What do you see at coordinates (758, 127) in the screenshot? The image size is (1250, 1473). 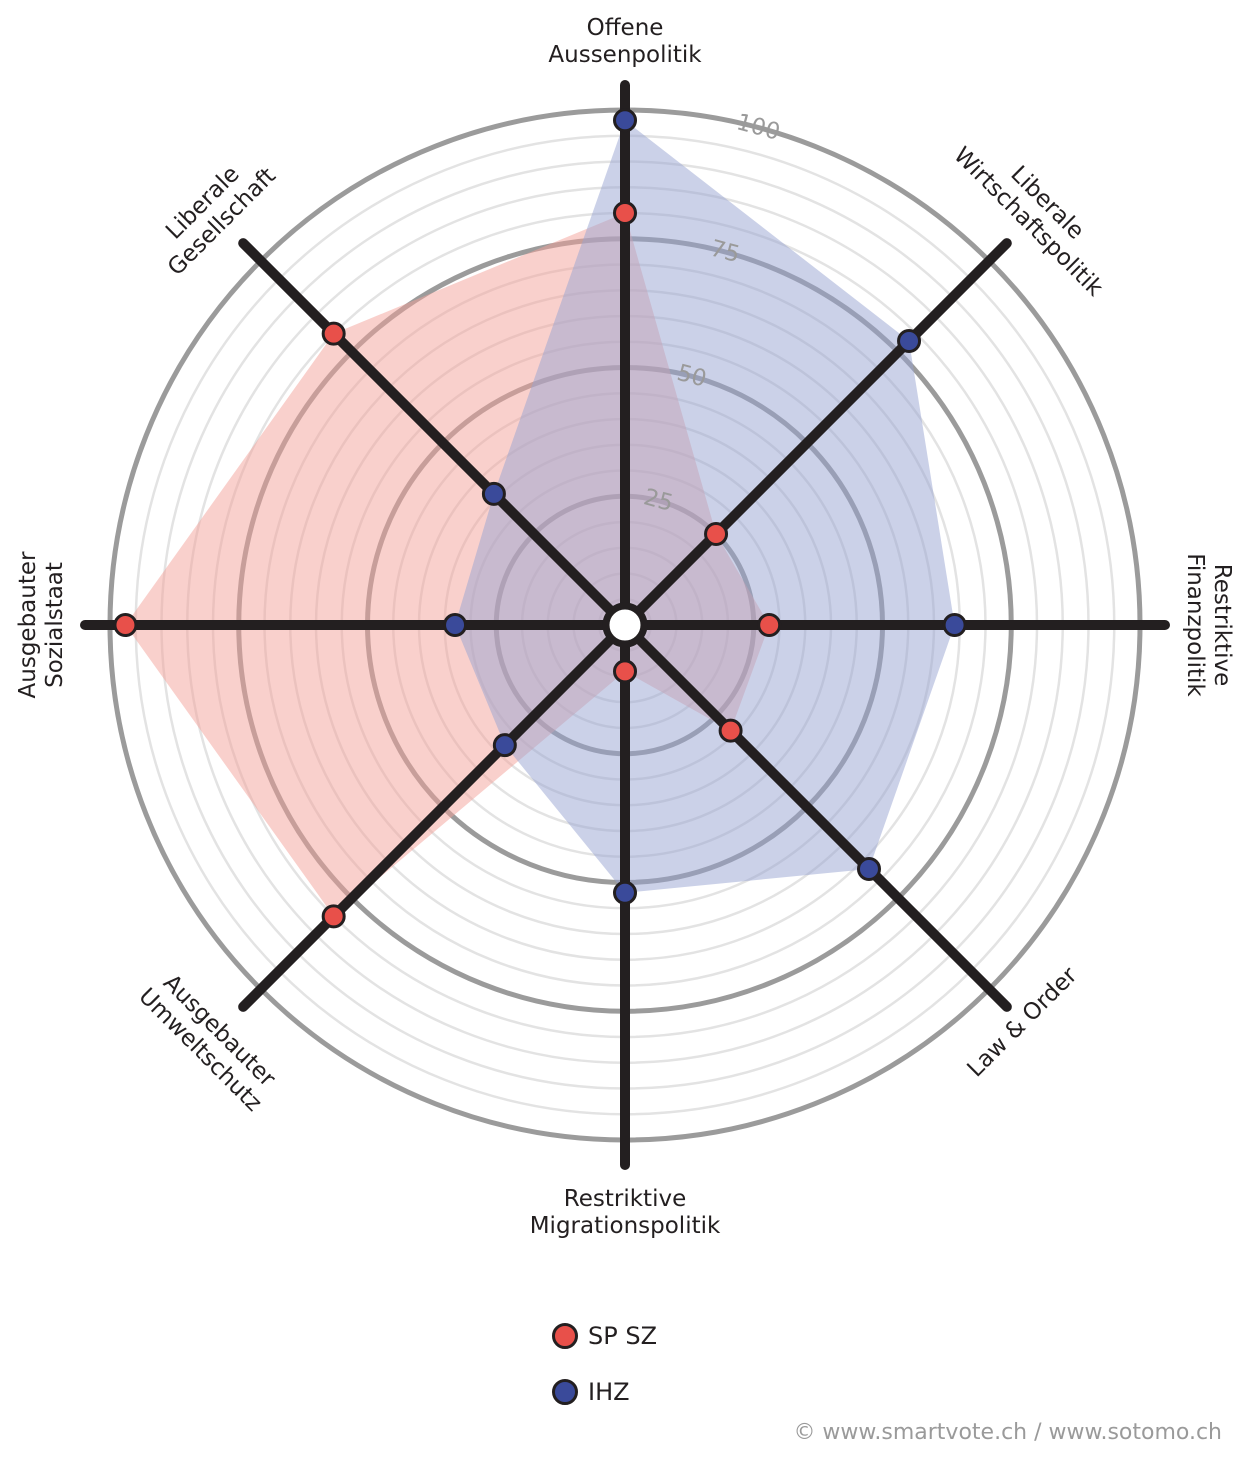 I see `tick-label: 100` at bounding box center [758, 127].